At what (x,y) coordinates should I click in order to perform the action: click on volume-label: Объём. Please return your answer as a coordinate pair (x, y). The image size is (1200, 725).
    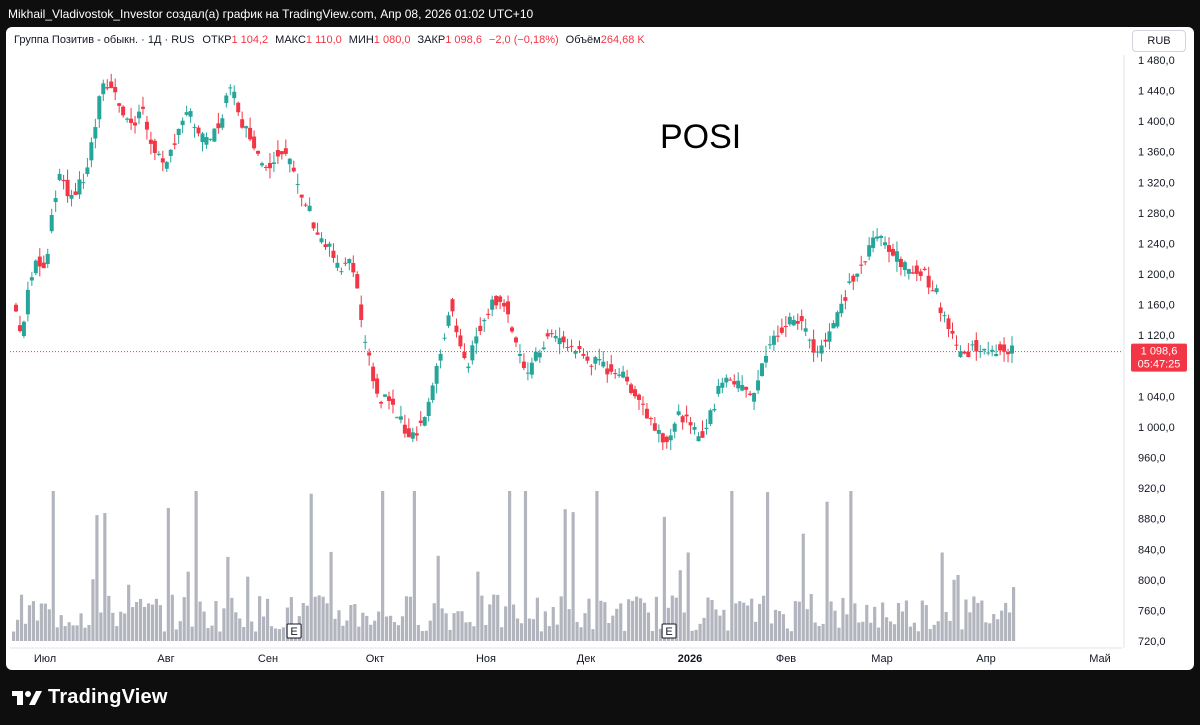
    Looking at the image, I should click on (583, 40).